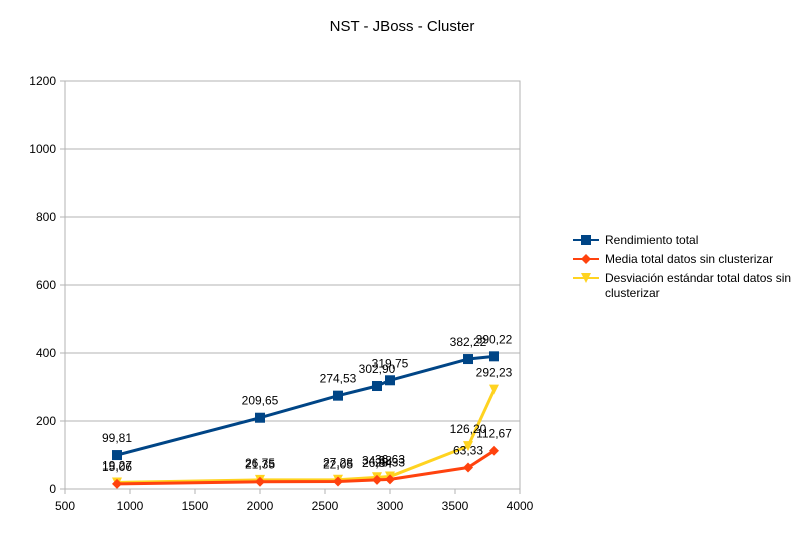 This screenshot has width=805, height=540. What do you see at coordinates (402, 26) in the screenshot?
I see `chart-title: NST - JBoss - Cluster` at bounding box center [402, 26].